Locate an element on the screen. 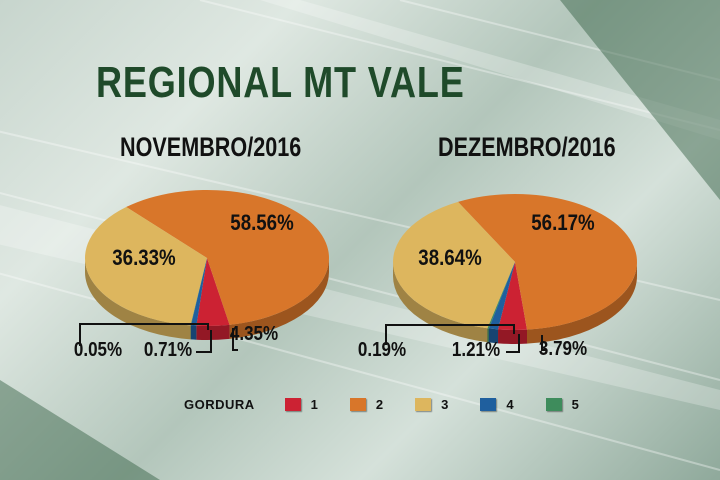 The width and height of the screenshot is (720, 480). pie-chart-0: 4.35% 58.56% 36.33% 0.71% 0.05% is located at coordinates (201, 275).